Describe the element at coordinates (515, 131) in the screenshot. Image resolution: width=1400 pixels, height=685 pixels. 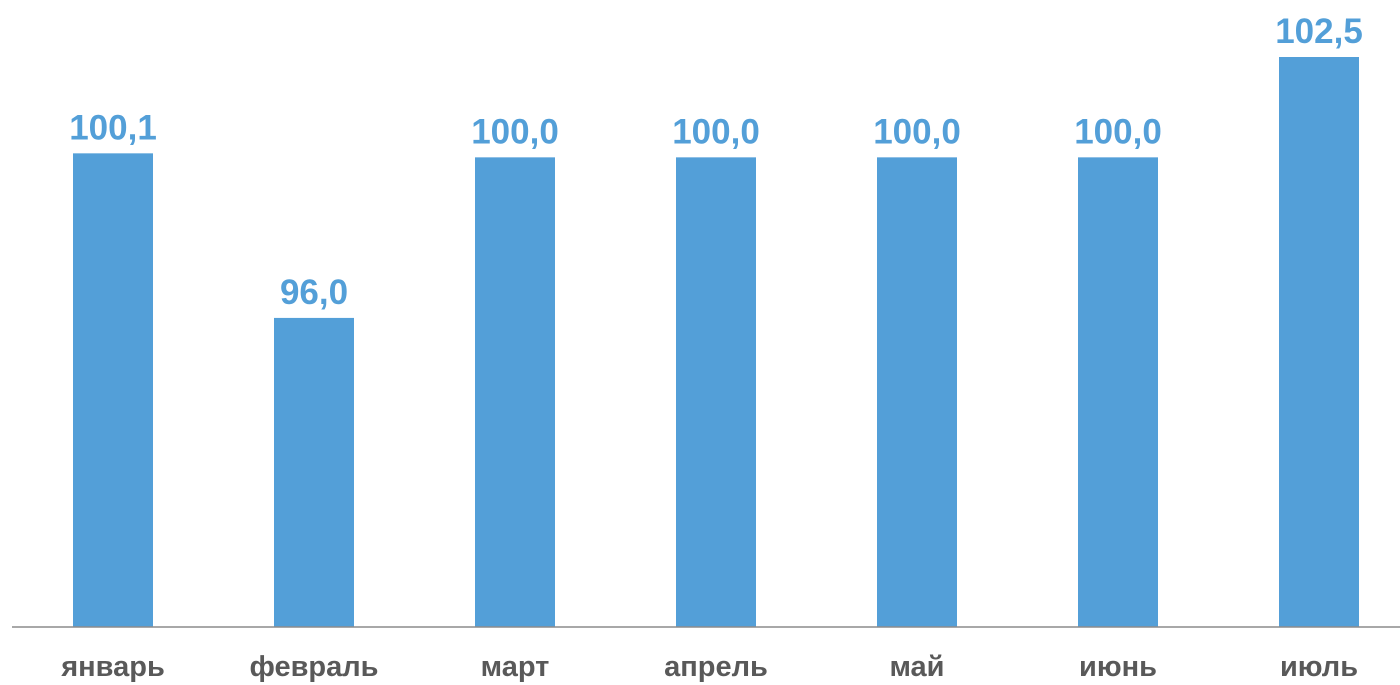
I see `bar-value-label-3: 100,0` at that location.